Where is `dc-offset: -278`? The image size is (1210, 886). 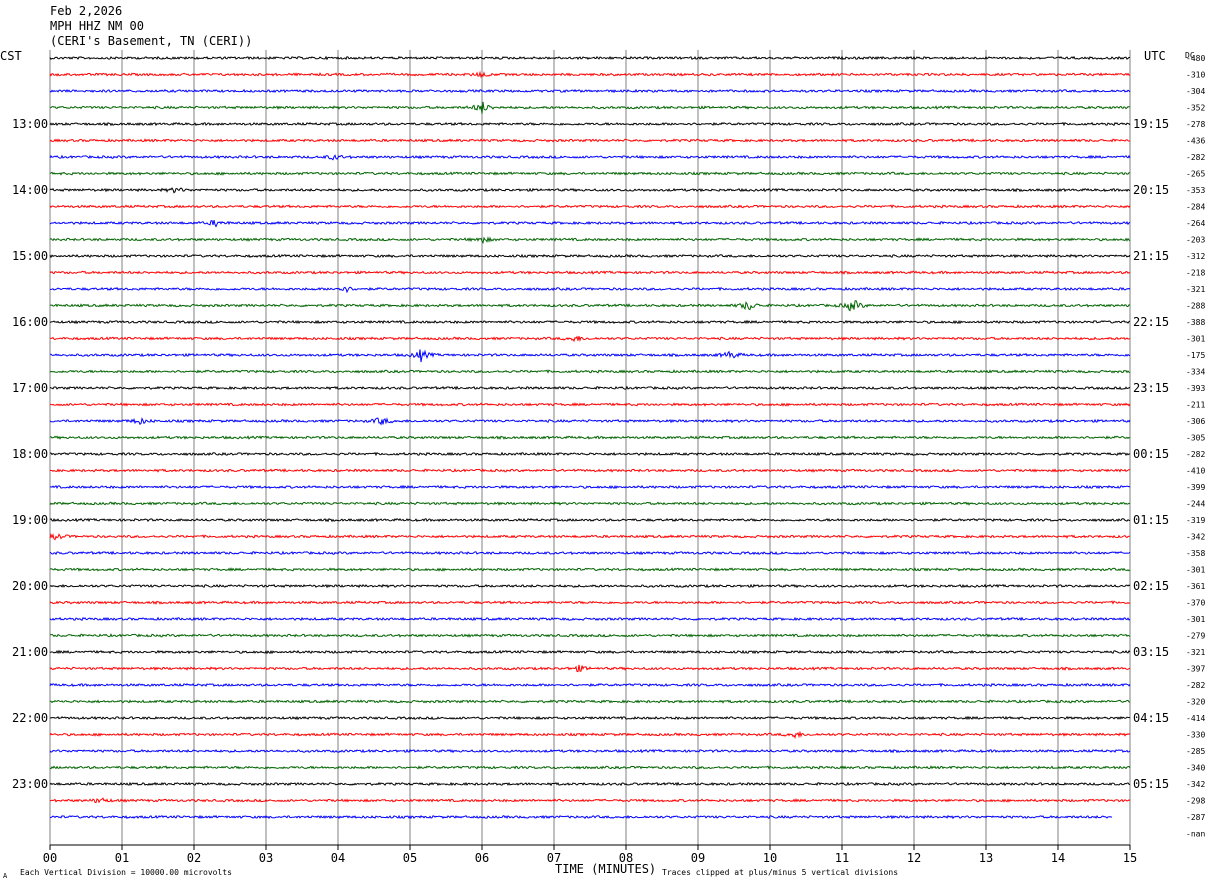
dc-offset: -278 is located at coordinates (1195, 124).